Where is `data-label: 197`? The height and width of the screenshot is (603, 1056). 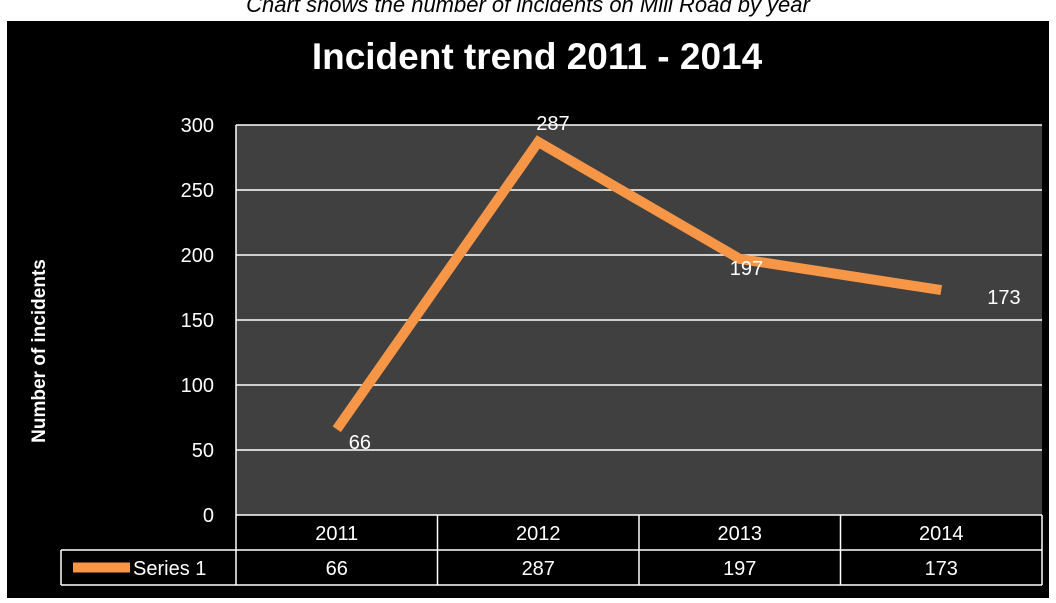 data-label: 197 is located at coordinates (746, 269).